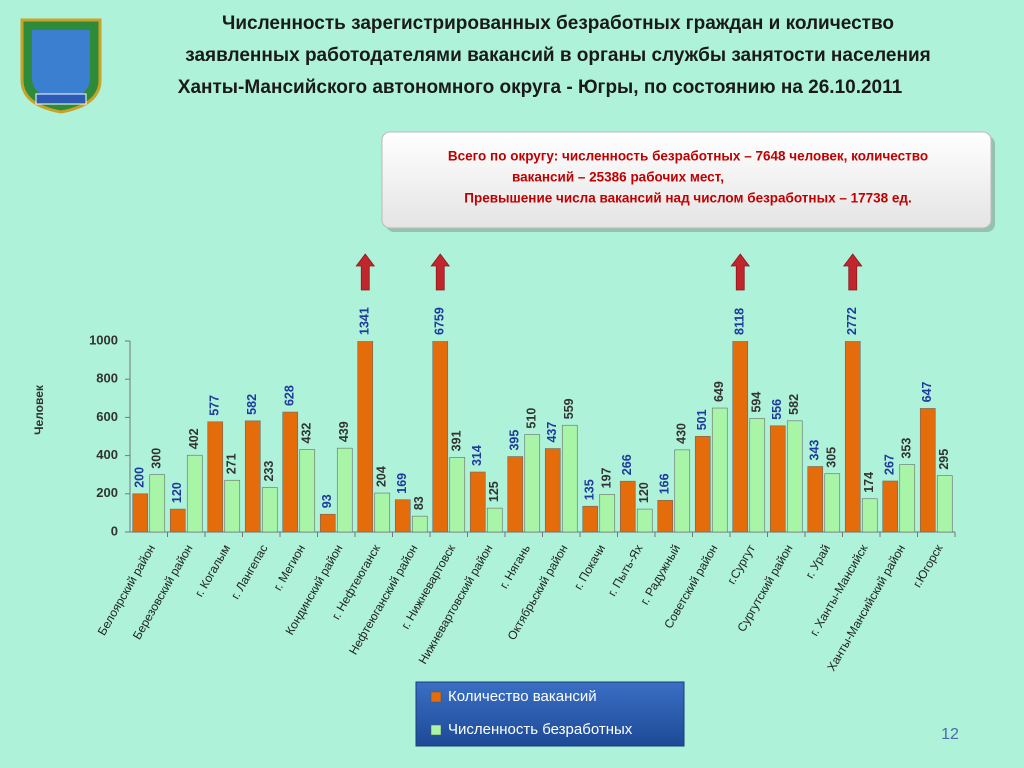  What do you see at coordinates (107, 454) in the screenshot?
I see `y-tick-label: 400` at bounding box center [107, 454].